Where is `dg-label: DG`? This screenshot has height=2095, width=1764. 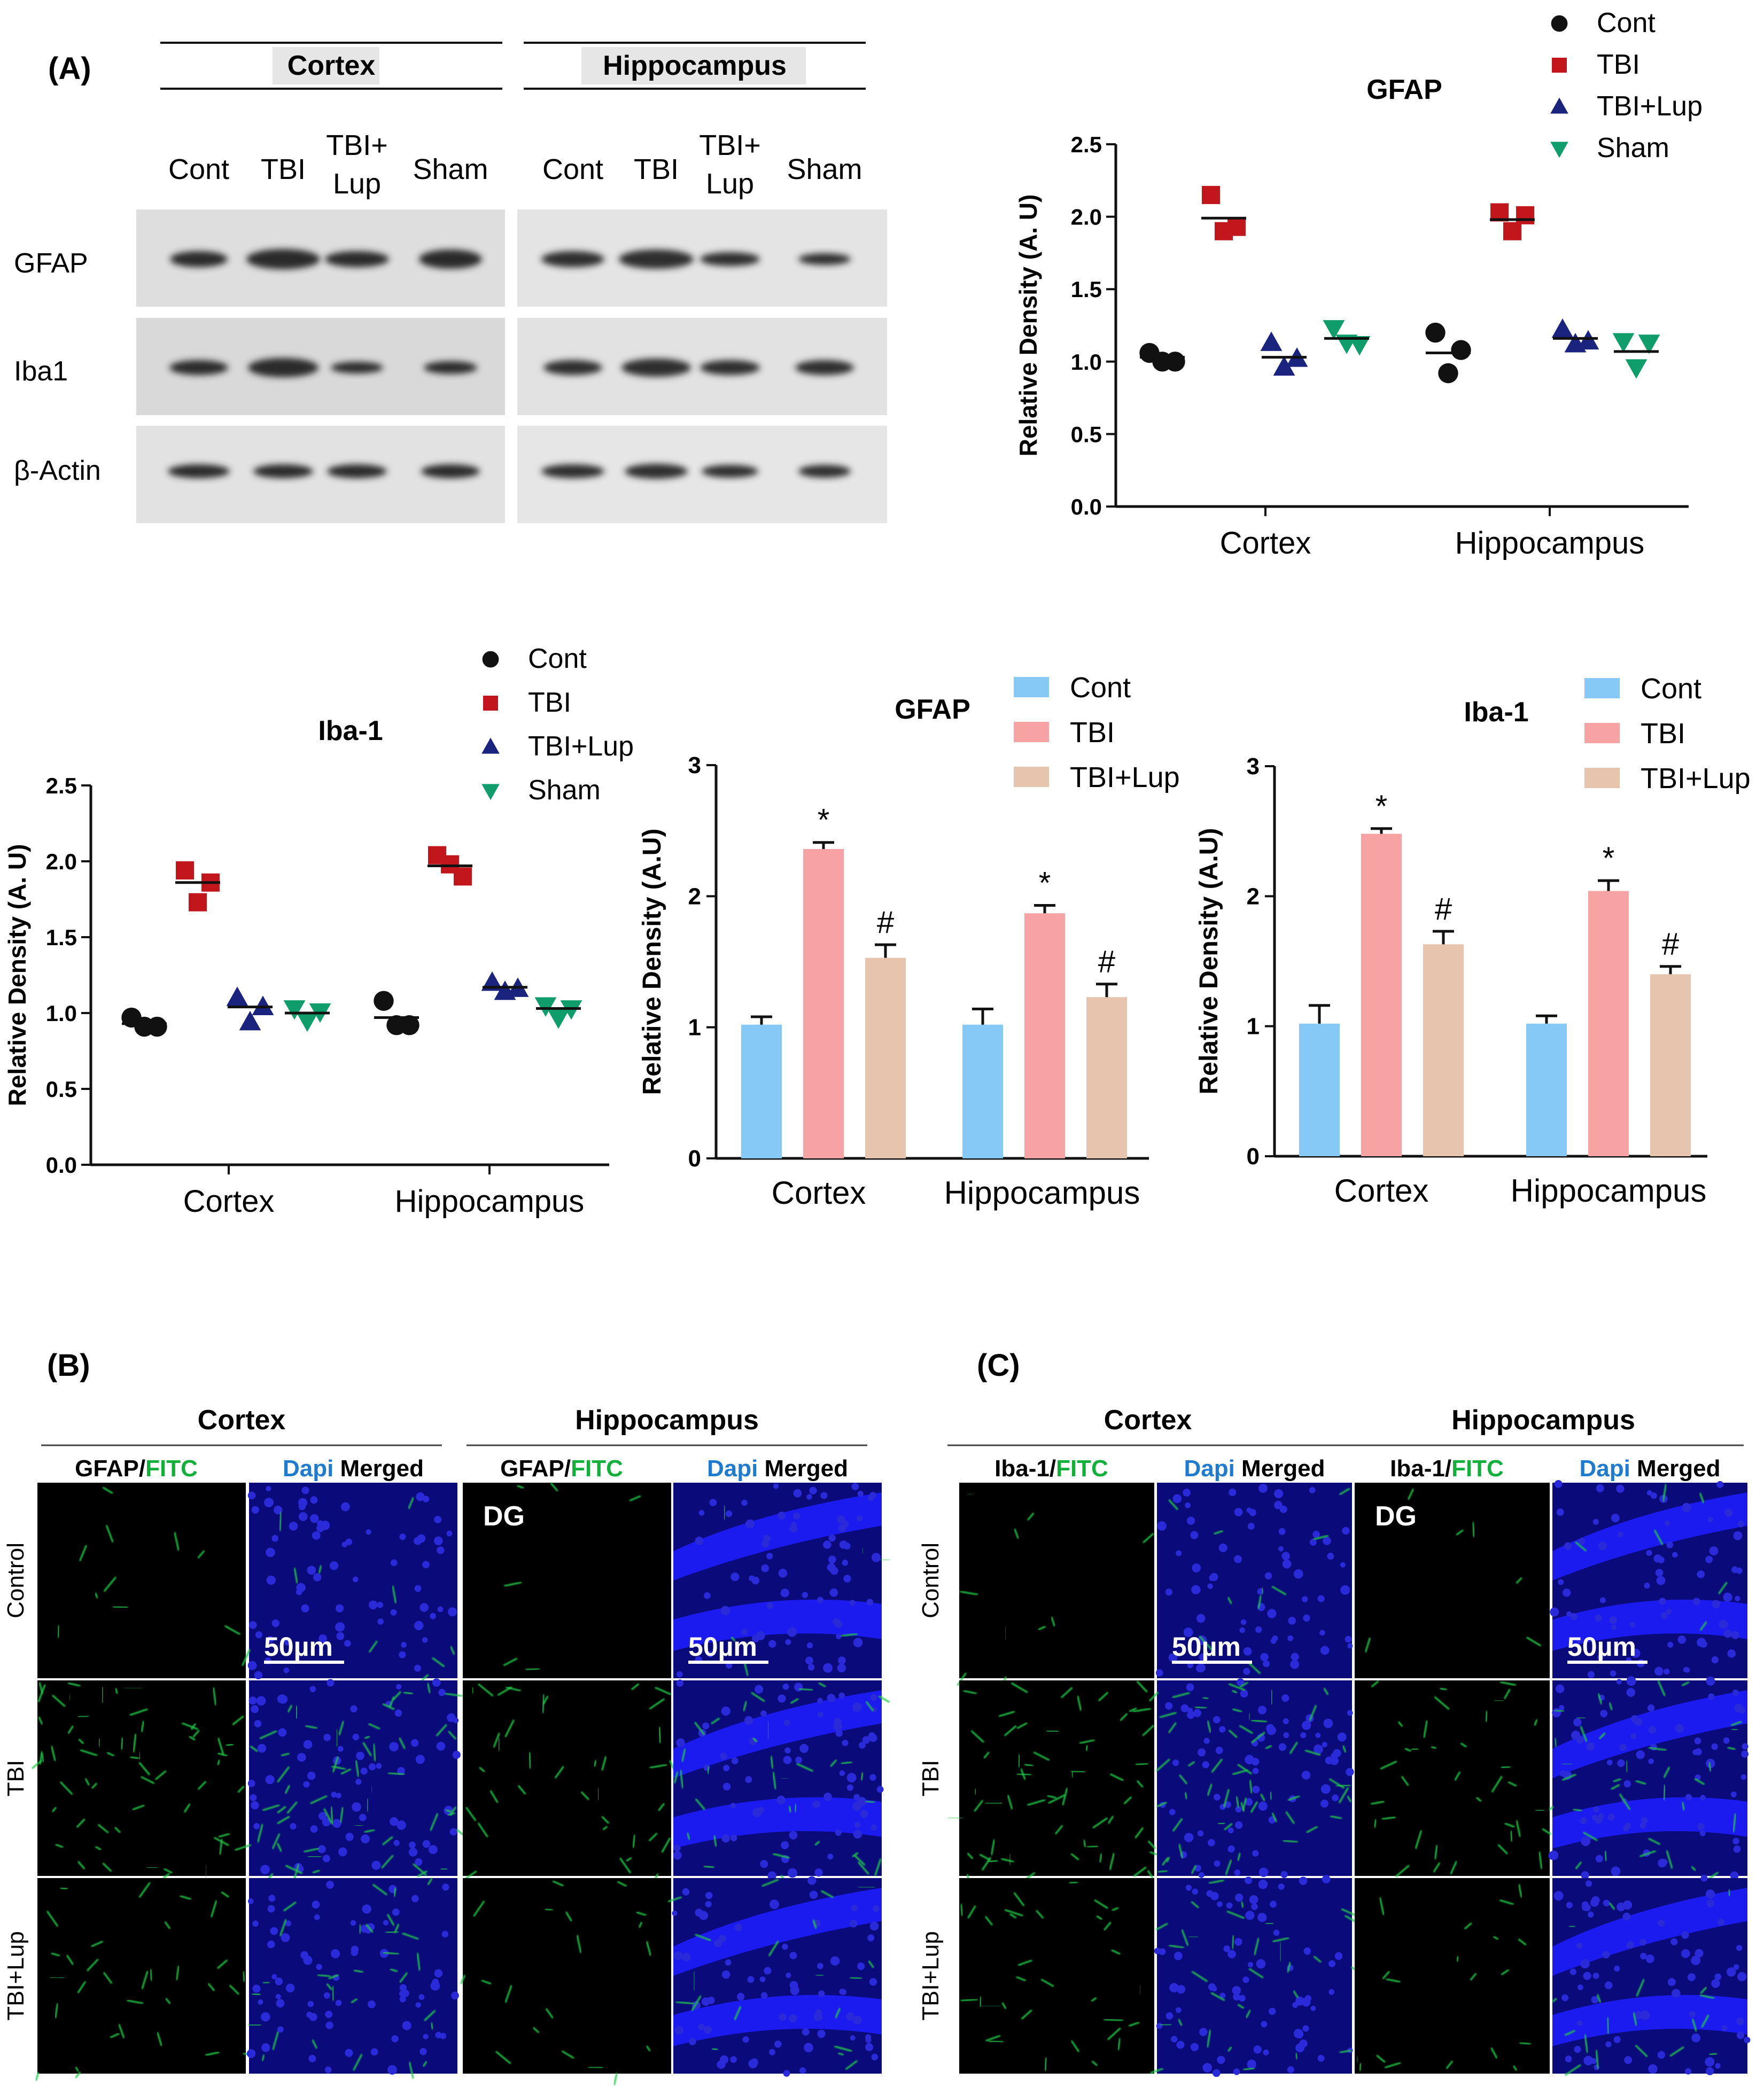
dg-label: DG is located at coordinates (1396, 1516).